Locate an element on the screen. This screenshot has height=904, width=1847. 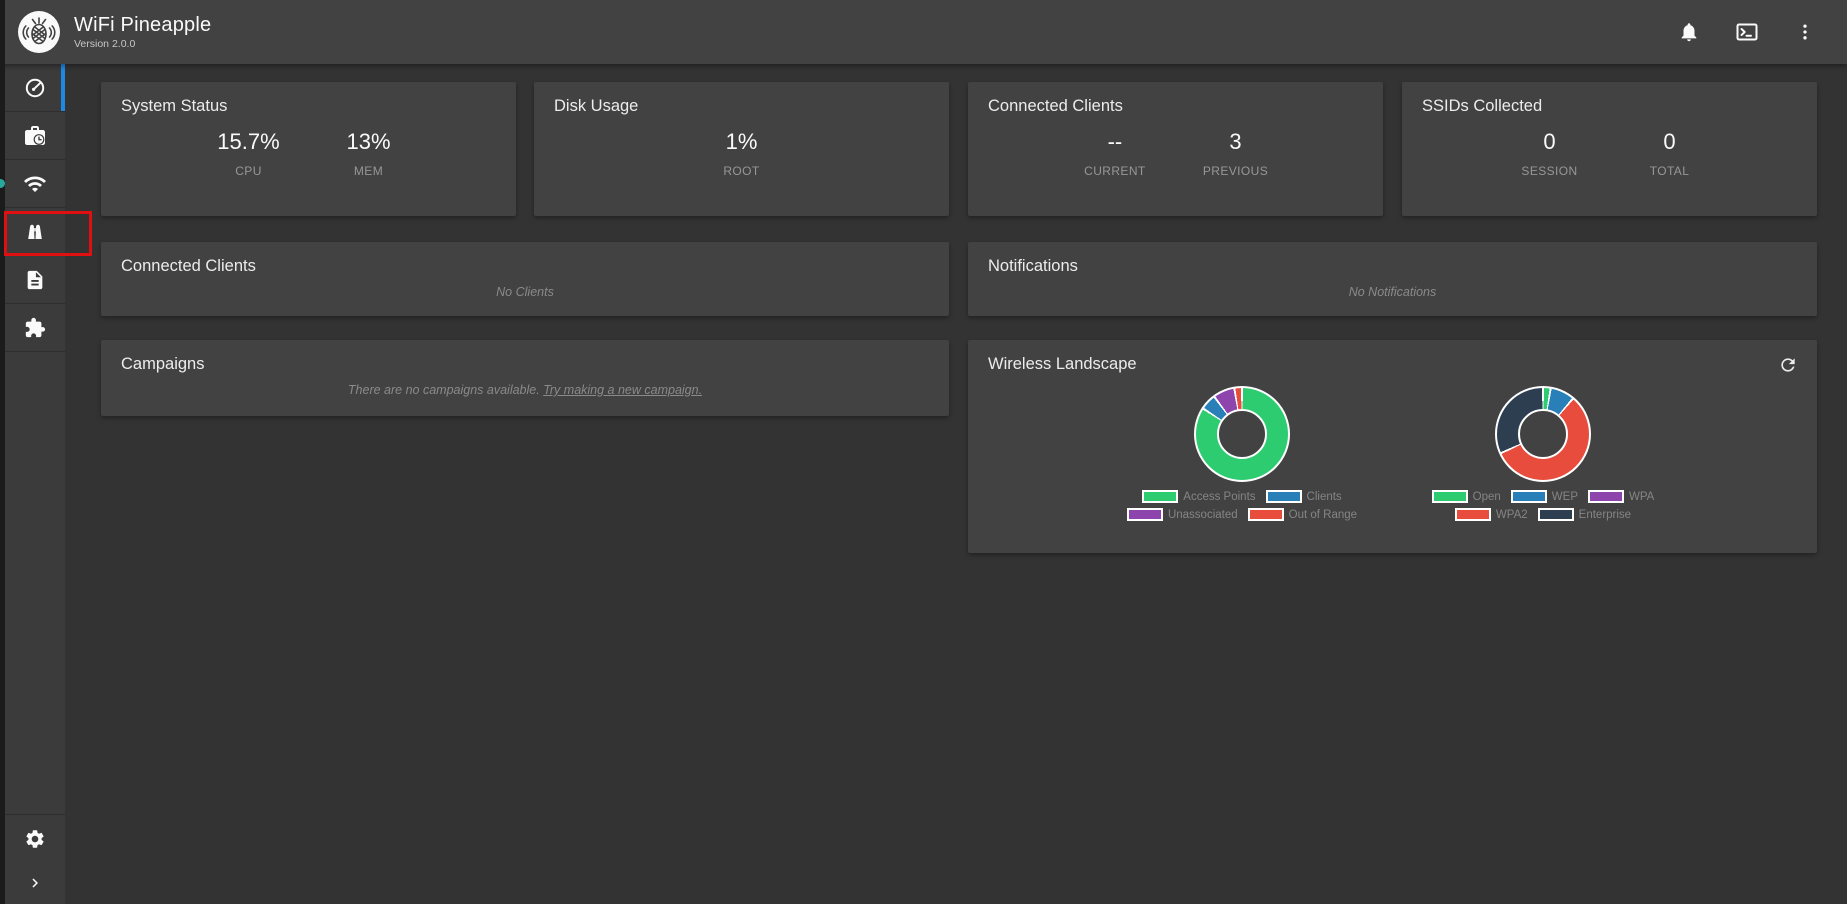
terminal-button is located at coordinates (1747, 32).